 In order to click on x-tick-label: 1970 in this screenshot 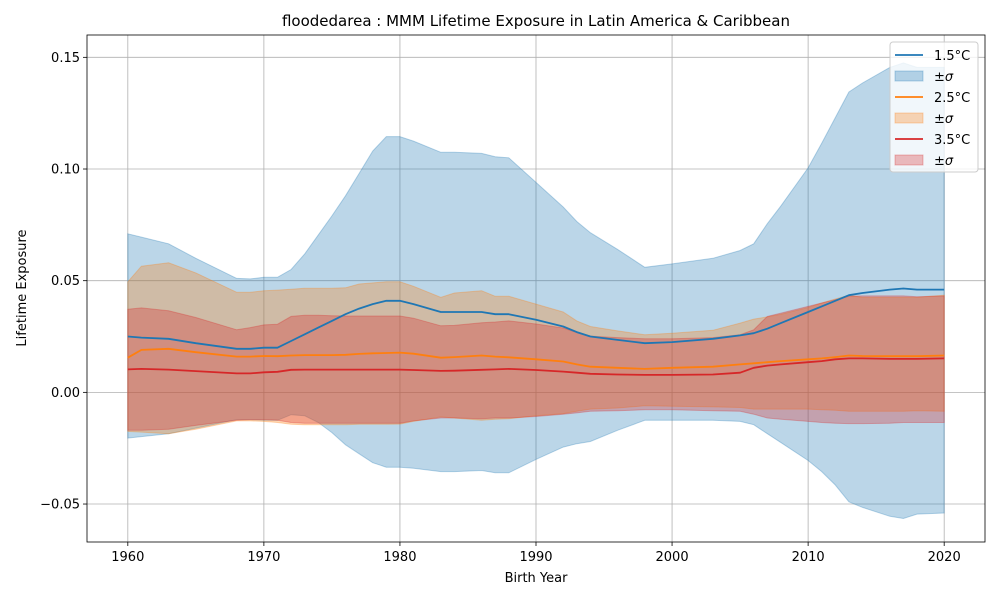, I will do `click(263, 557)`.